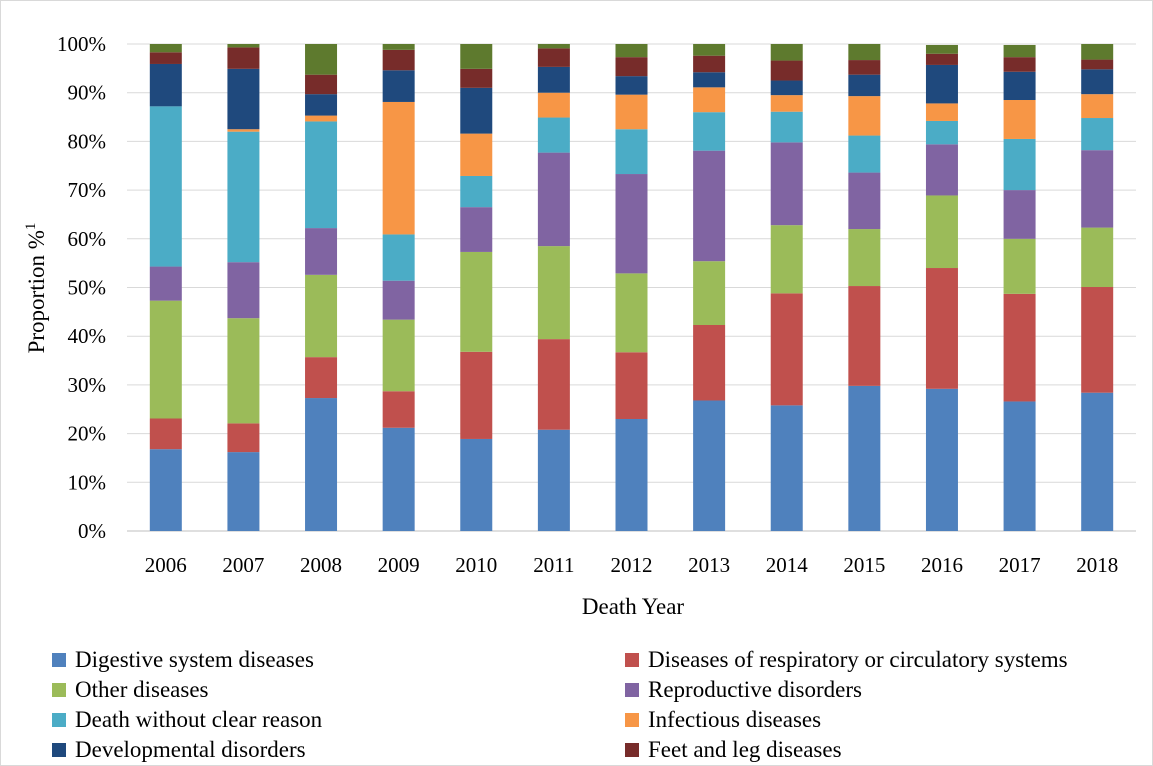 This screenshot has height=766, width=1153. I want to click on legend-item: Reproductive disorders, so click(743, 690).